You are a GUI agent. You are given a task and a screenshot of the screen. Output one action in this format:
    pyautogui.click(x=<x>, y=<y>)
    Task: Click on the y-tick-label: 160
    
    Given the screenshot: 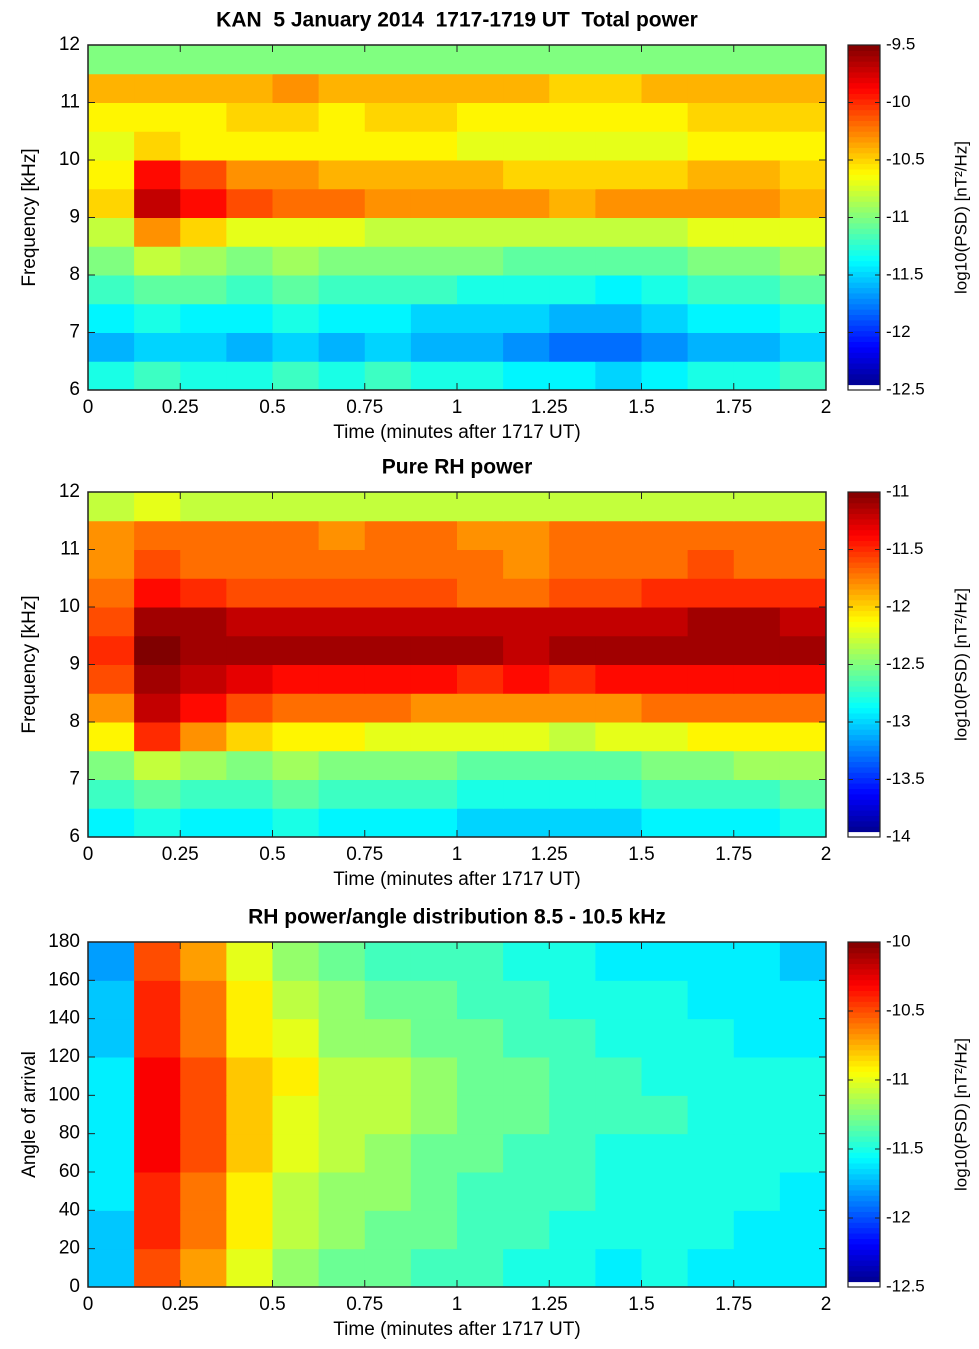 What is the action you would take?
    pyautogui.click(x=64, y=979)
    